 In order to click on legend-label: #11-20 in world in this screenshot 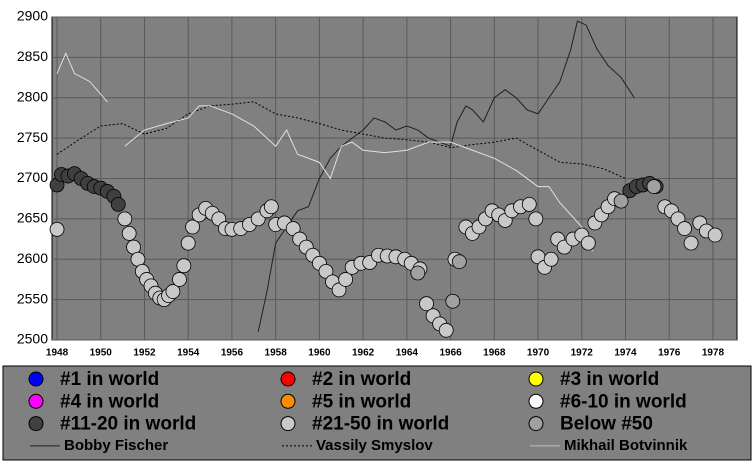, I will do `click(128, 424)`.